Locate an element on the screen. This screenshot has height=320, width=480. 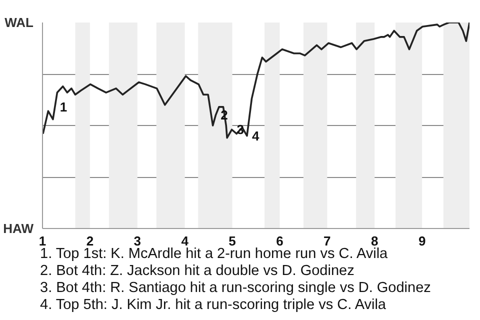
text: HAW is located at coordinates (18, 228).